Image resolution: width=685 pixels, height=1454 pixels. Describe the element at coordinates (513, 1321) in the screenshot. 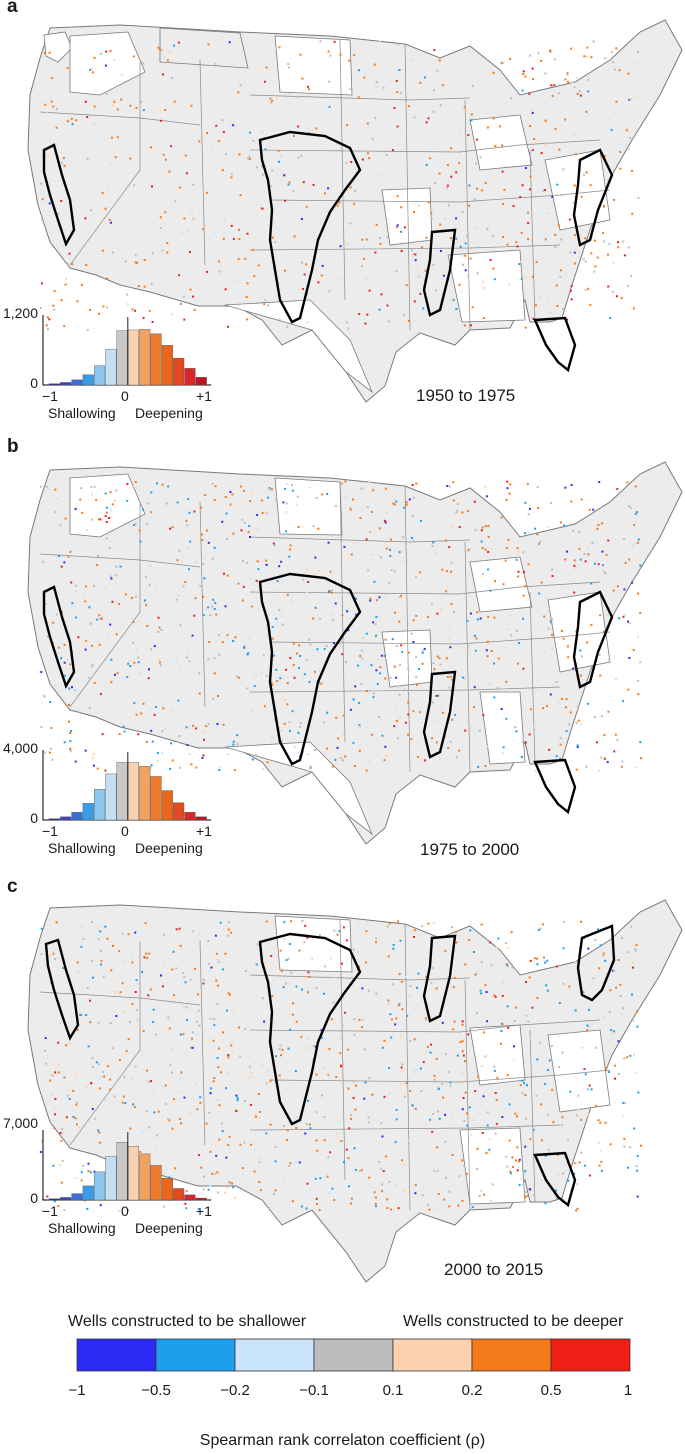

I see `legend-right-caption: Wells constructed to be deeper` at that location.